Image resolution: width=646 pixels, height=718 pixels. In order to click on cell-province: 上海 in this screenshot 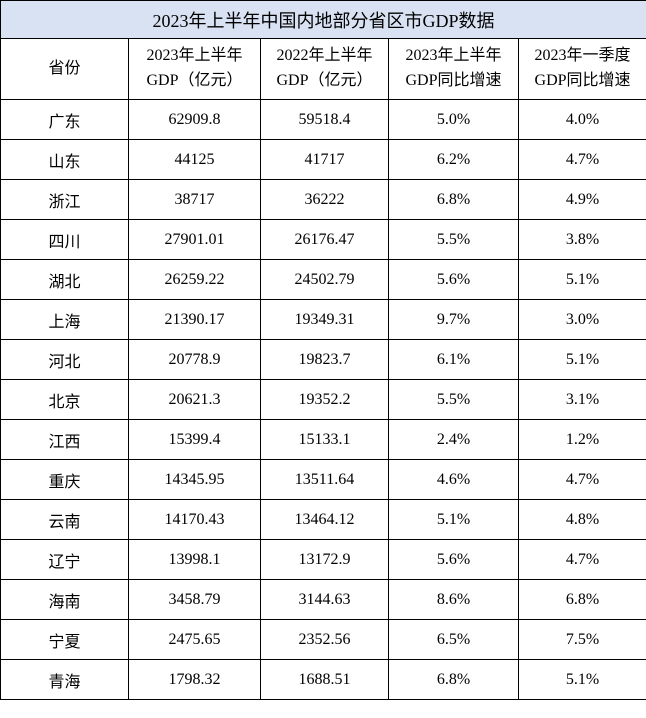, I will do `click(64, 319)`.